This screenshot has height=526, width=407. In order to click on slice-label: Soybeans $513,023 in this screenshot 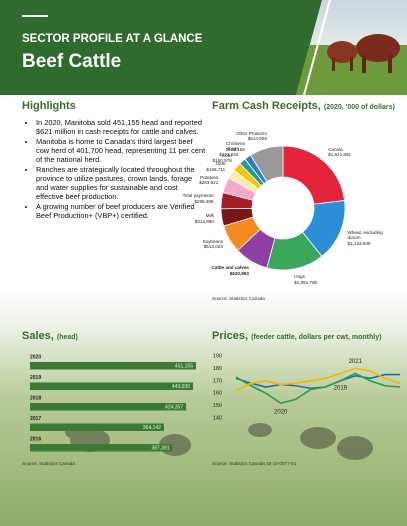, I will do `click(201, 244)`.